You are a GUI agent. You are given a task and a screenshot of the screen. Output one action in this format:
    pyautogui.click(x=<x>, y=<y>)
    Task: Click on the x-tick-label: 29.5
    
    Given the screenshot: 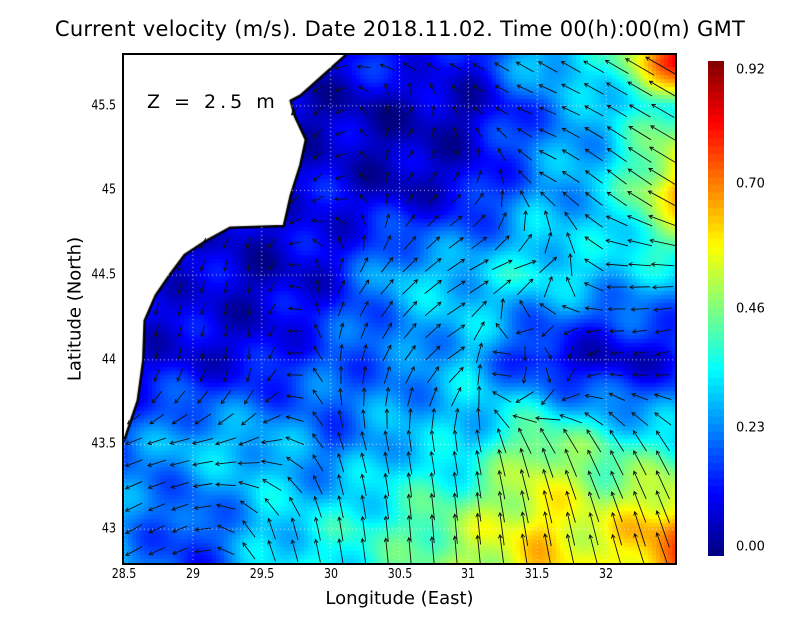 What is the action you would take?
    pyautogui.click(x=262, y=574)
    